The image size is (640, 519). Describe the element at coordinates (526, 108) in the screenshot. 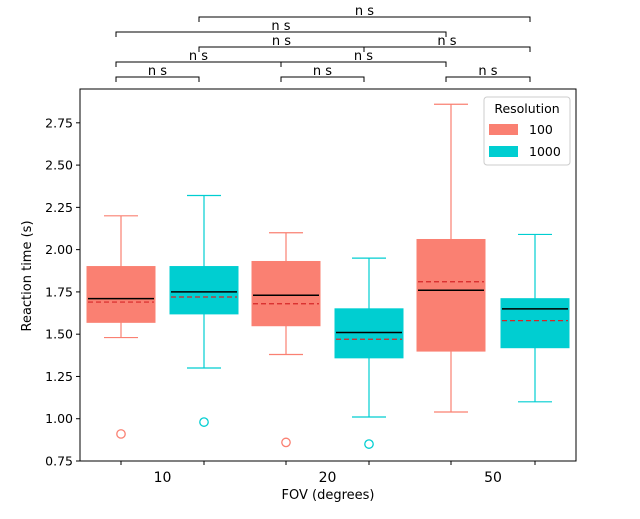

I see `legend-title: Resolution` at that location.